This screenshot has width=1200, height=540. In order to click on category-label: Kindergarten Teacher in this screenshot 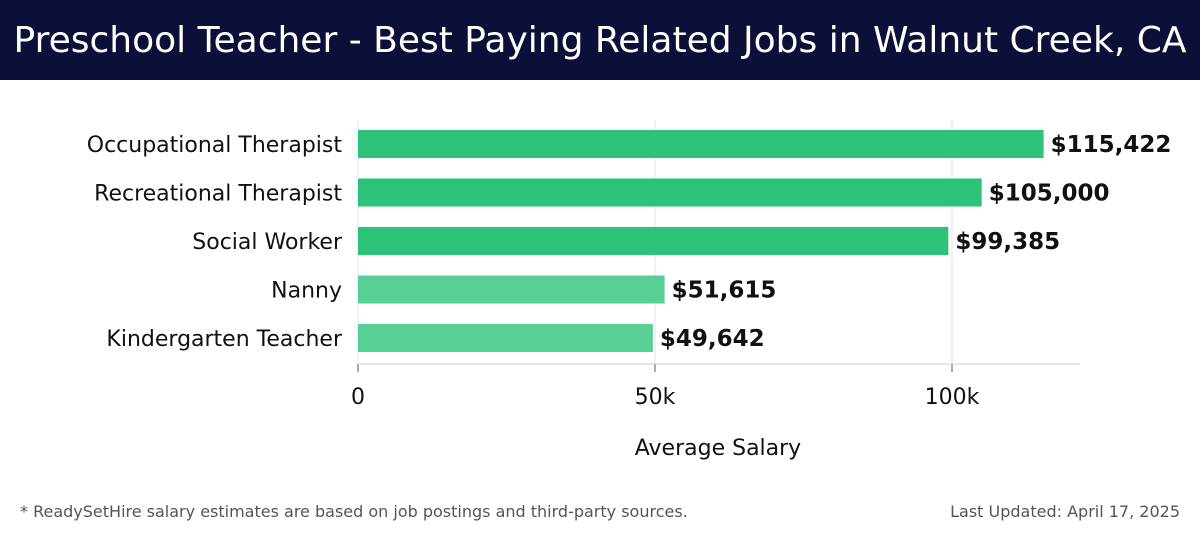, I will do `click(224, 339)`.